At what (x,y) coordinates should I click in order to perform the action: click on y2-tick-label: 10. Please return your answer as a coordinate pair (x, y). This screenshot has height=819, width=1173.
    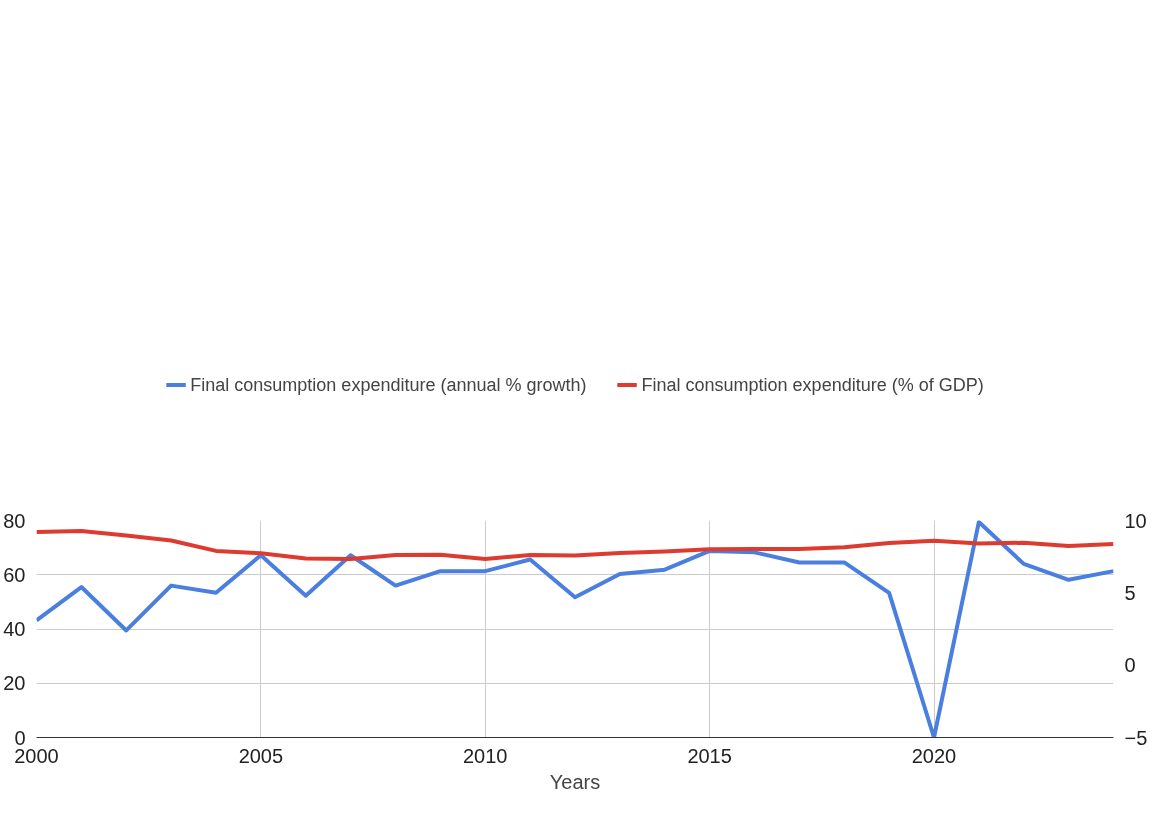
    Looking at the image, I should click on (1135, 520).